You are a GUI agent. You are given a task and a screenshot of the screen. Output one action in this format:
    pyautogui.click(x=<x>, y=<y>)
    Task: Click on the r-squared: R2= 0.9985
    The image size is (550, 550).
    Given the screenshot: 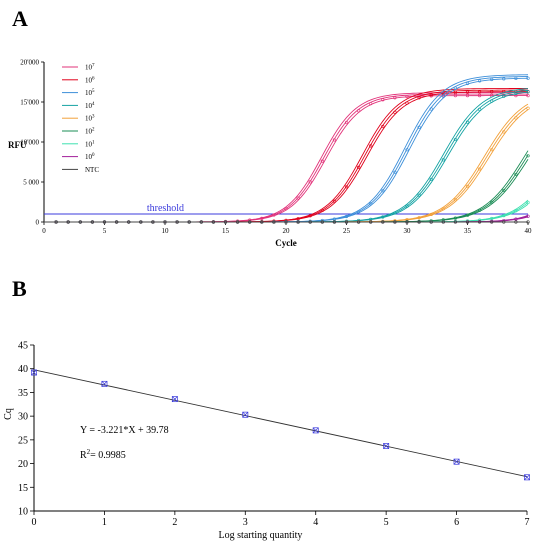 What is the action you would take?
    pyautogui.click(x=103, y=454)
    